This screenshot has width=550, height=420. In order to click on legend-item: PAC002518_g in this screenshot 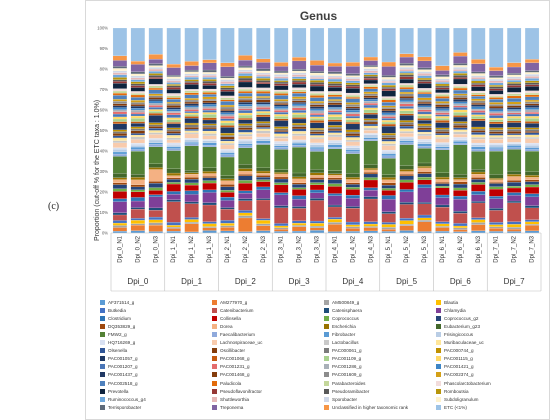, I will do `click(119, 383)`.